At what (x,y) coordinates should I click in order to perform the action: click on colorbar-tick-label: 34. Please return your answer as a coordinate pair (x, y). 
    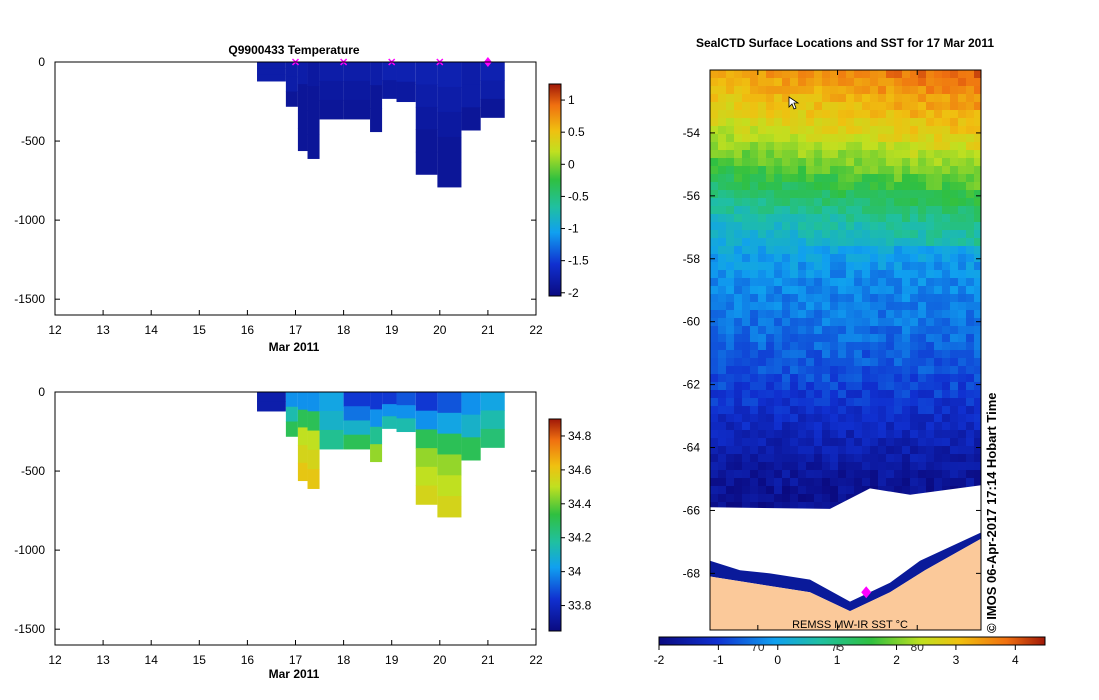
    Looking at the image, I should click on (575, 572).